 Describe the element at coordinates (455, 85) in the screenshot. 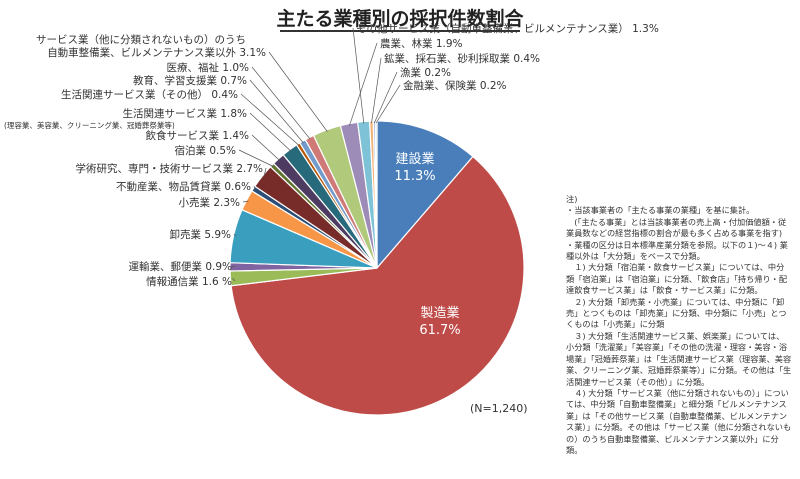

I see `slice-label-20: 金融業、保険業 0.2%` at that location.